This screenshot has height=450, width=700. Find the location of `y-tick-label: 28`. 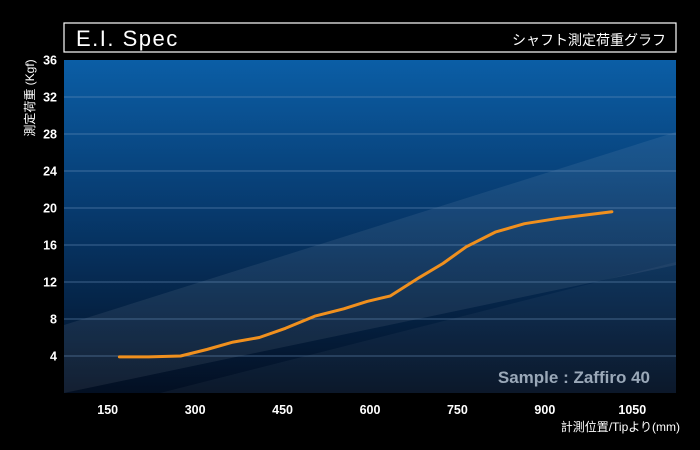

y-tick-label: 28 is located at coordinates (50, 135).